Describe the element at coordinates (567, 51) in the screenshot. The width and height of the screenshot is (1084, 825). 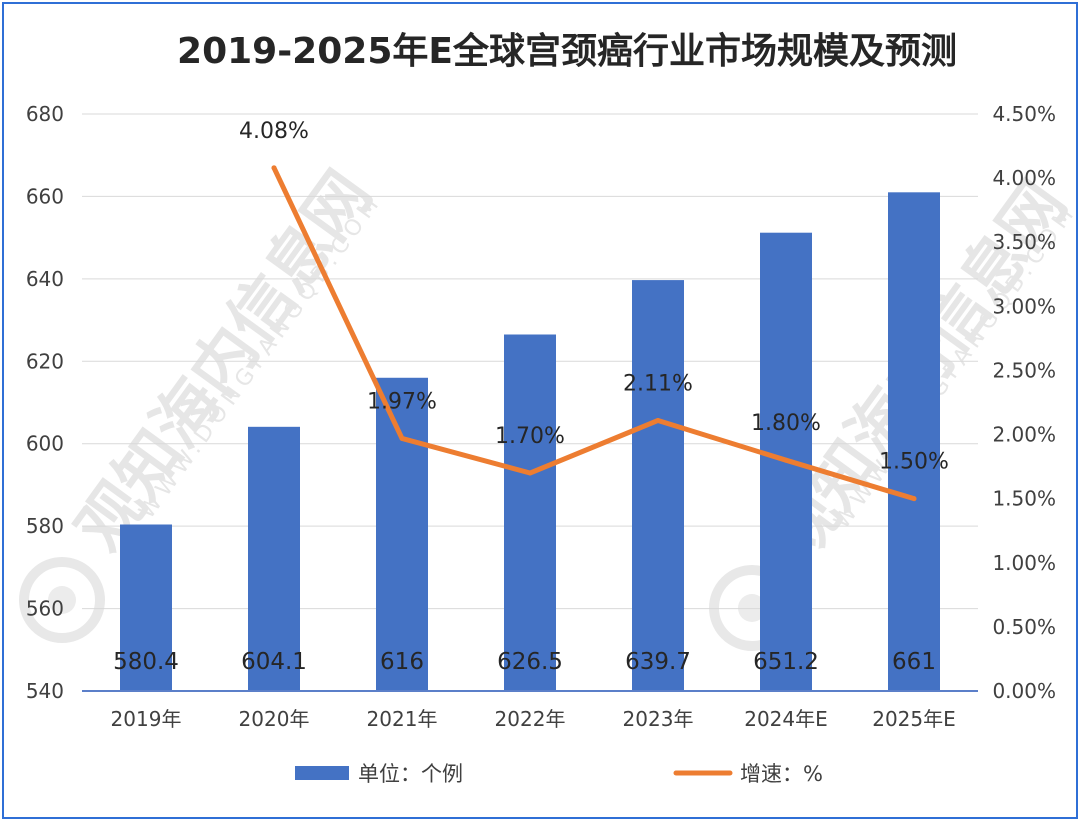
I see `chart-title: 2019-2025年E全球宫颈癌行业市场规模及预测` at that location.